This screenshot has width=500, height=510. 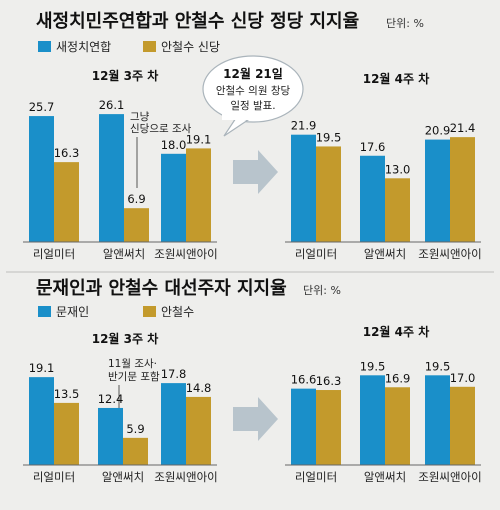 What do you see at coordinates (385, 254) in the screenshot?
I see `category-label-c1-g2-2: 알앤써치` at bounding box center [385, 254].